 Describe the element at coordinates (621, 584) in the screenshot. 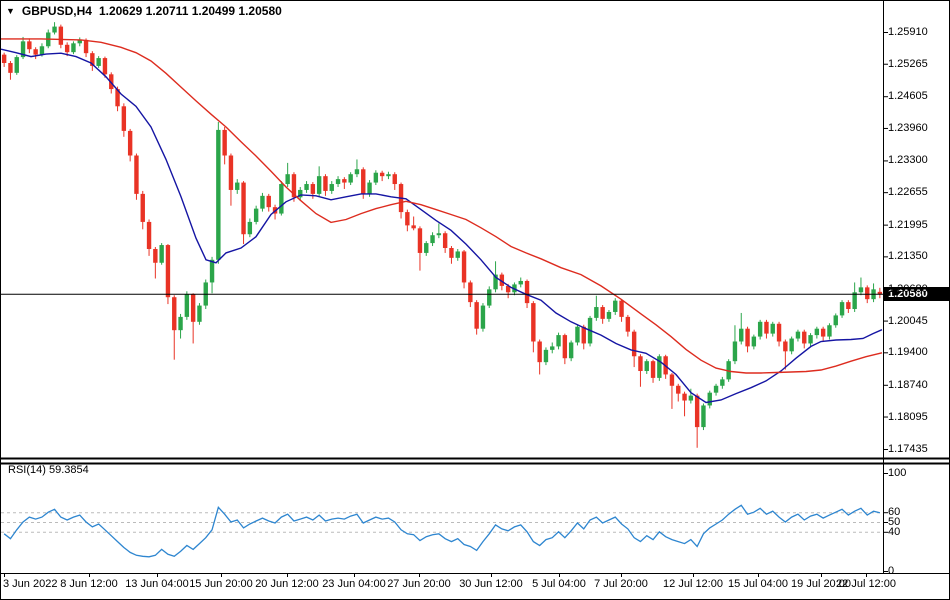

I see `time-axis-label: 7 Jul 20:00` at that location.